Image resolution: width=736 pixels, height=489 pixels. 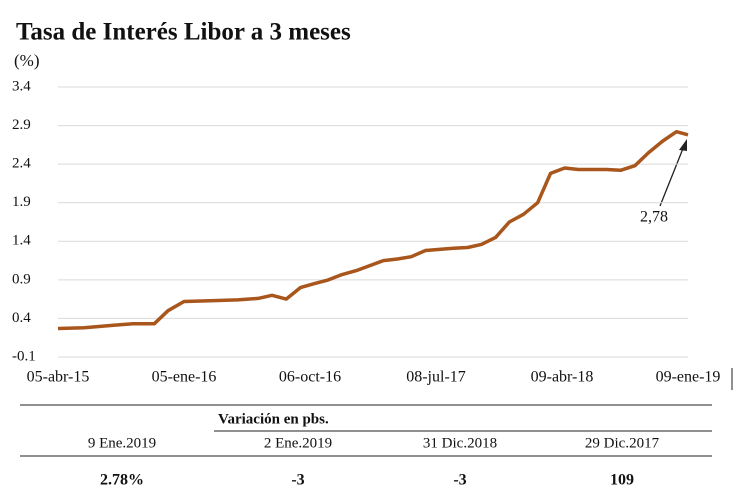 What do you see at coordinates (654, 217) in the screenshot?
I see `annotation: 2,78` at bounding box center [654, 217].